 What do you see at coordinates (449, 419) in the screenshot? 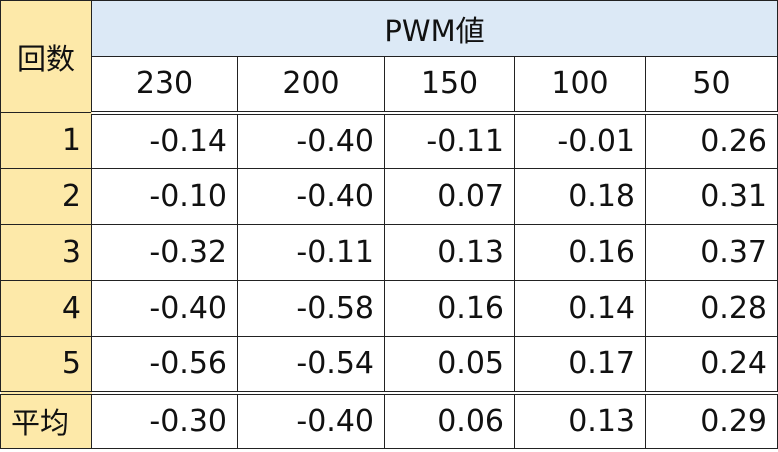
I see `average-cell: 0.06` at bounding box center [449, 419].